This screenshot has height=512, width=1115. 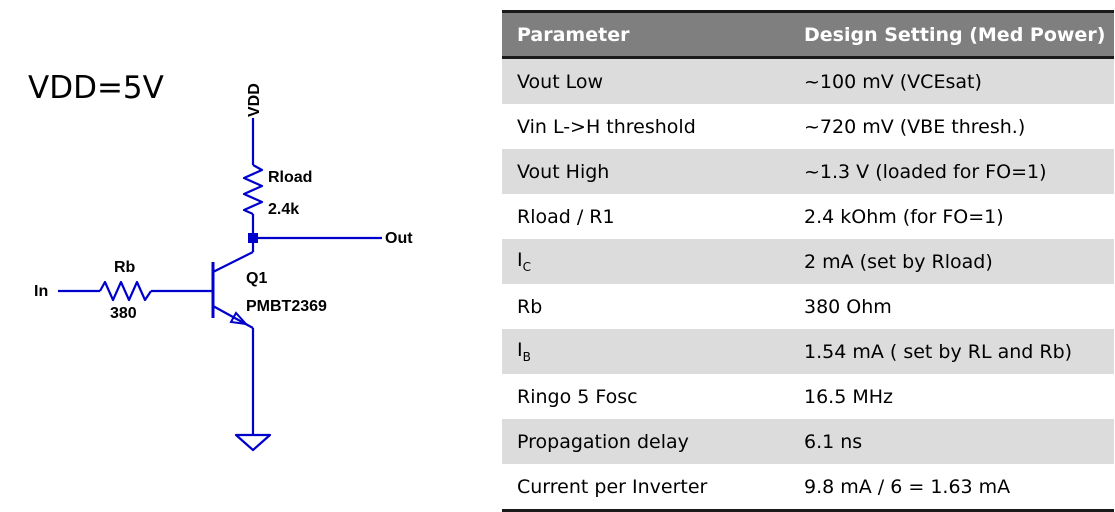 I want to click on in-label: In, so click(x=41, y=291).